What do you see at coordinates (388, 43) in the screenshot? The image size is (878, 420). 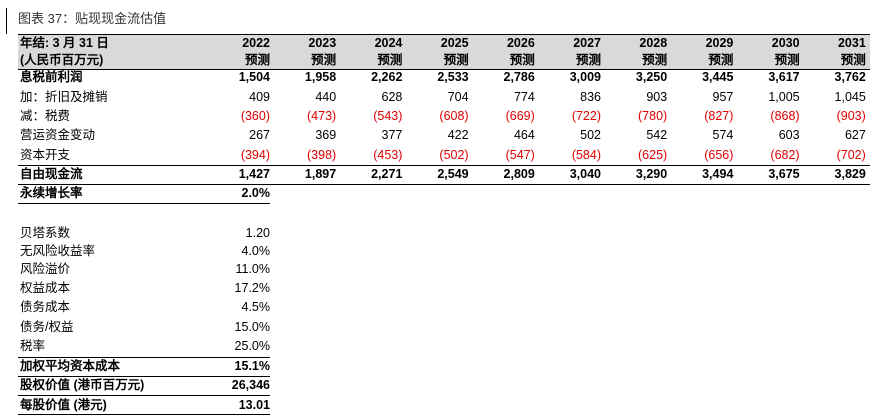 I see `year: 2024` at bounding box center [388, 43].